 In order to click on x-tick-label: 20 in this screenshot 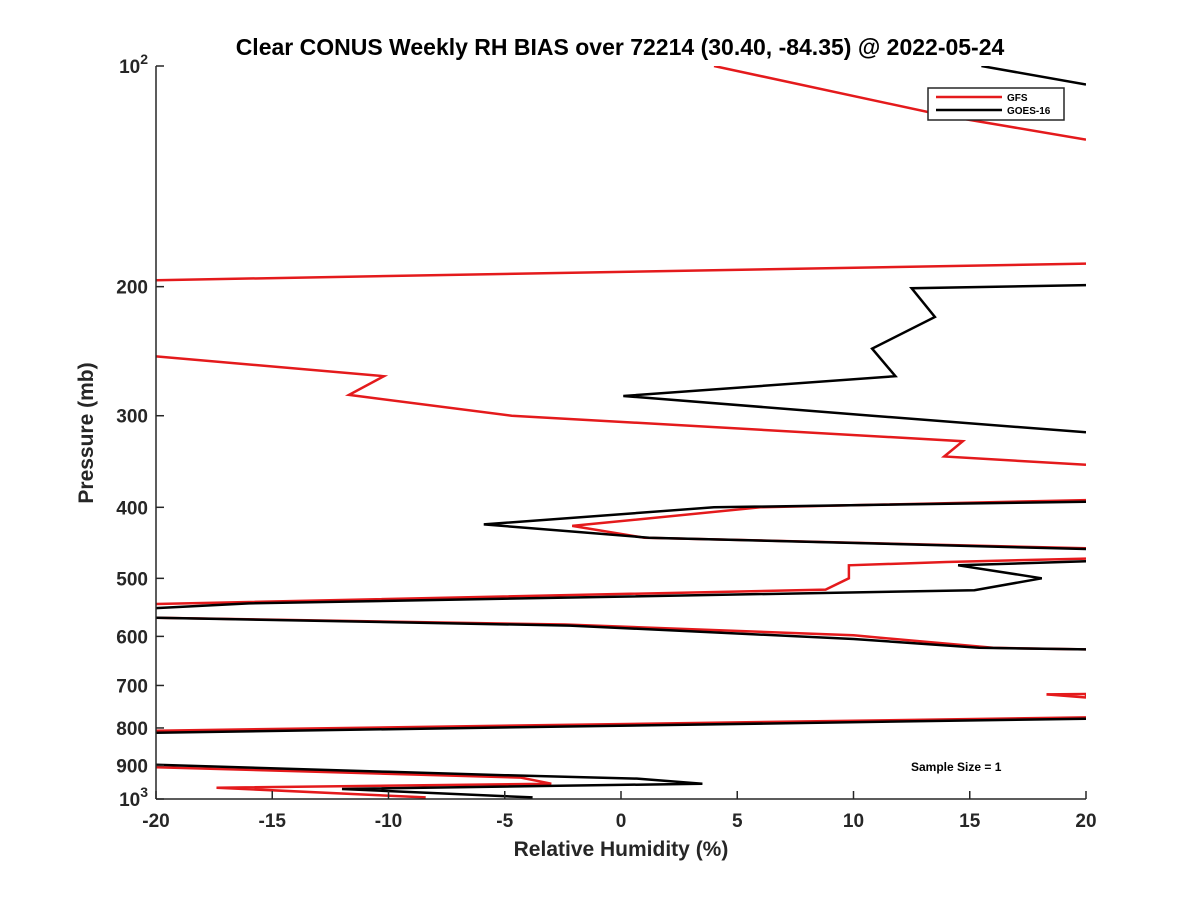, I will do `click(1085, 821)`.